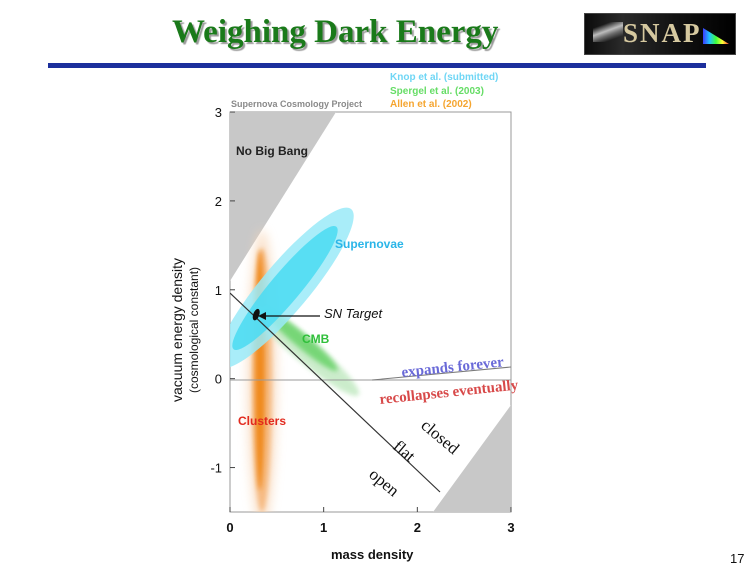 The image size is (756, 576). I want to click on y-tick-label: 3, so click(218, 112).